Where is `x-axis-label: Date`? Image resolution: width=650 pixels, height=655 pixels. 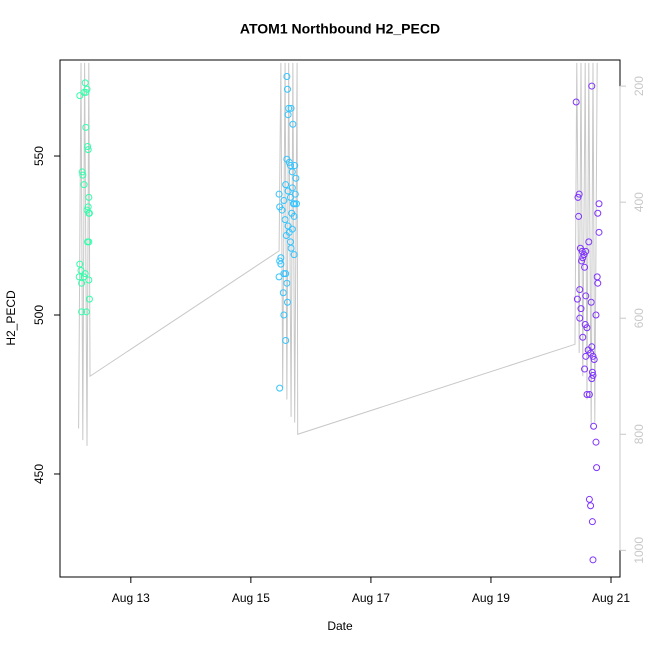 x-axis-label: Date is located at coordinates (340, 626).